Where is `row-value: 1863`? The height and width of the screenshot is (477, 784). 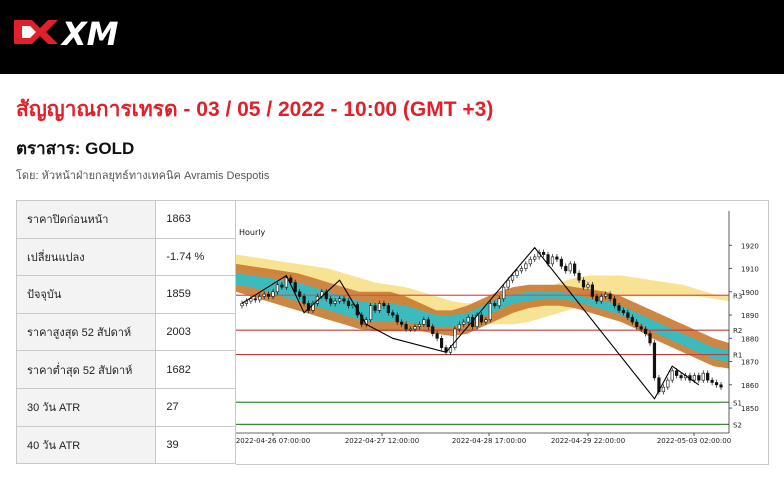 row-value: 1863 is located at coordinates (195, 219).